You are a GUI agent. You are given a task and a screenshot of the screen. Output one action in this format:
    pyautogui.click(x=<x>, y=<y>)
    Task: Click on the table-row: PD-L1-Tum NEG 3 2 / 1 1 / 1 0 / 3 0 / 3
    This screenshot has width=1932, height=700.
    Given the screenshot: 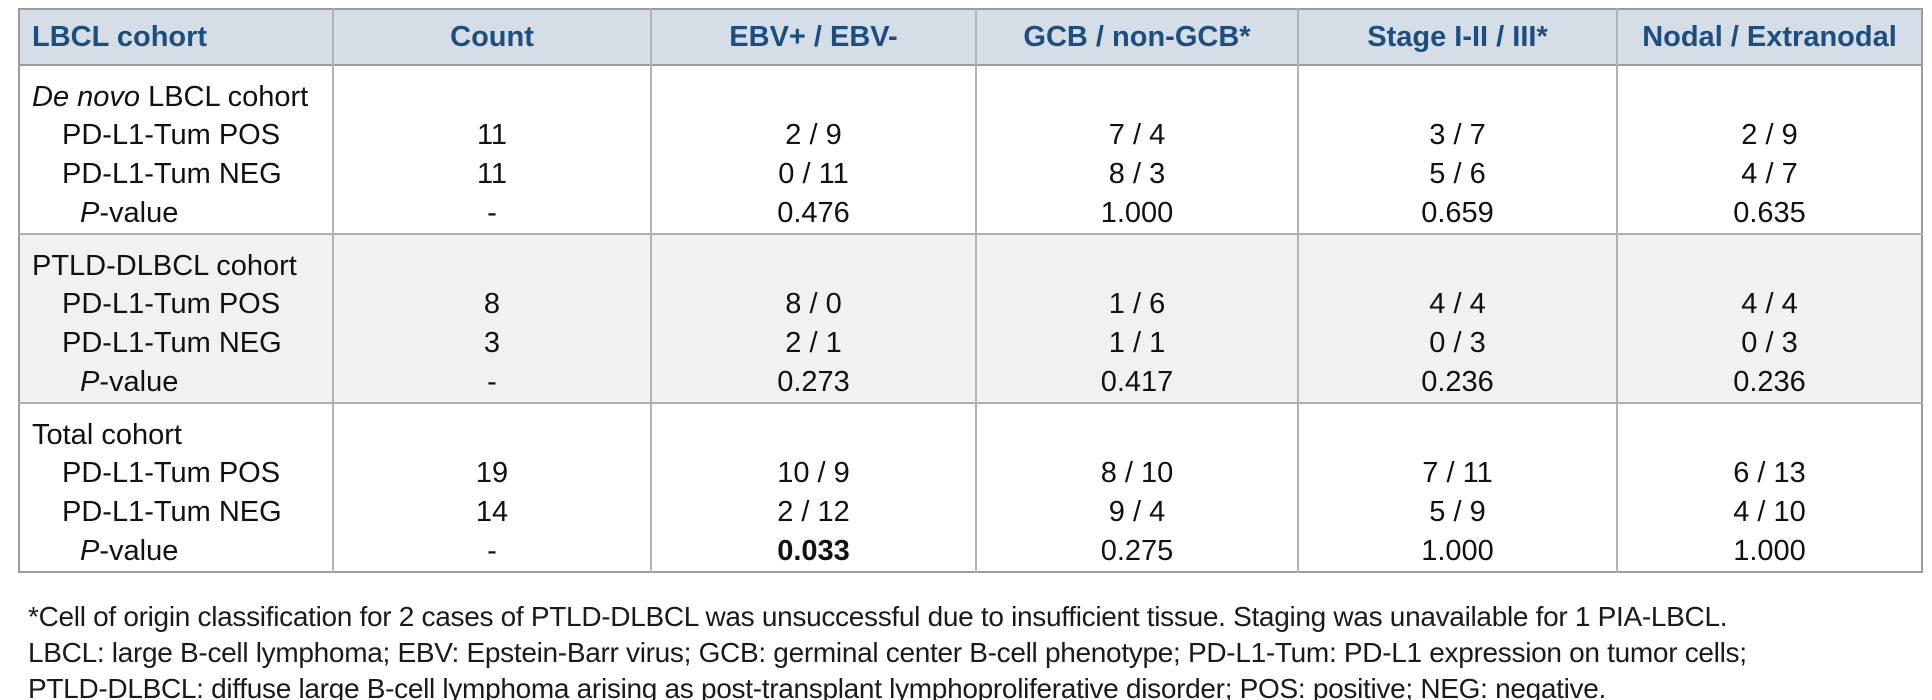 What is the action you would take?
    pyautogui.click(x=970, y=343)
    